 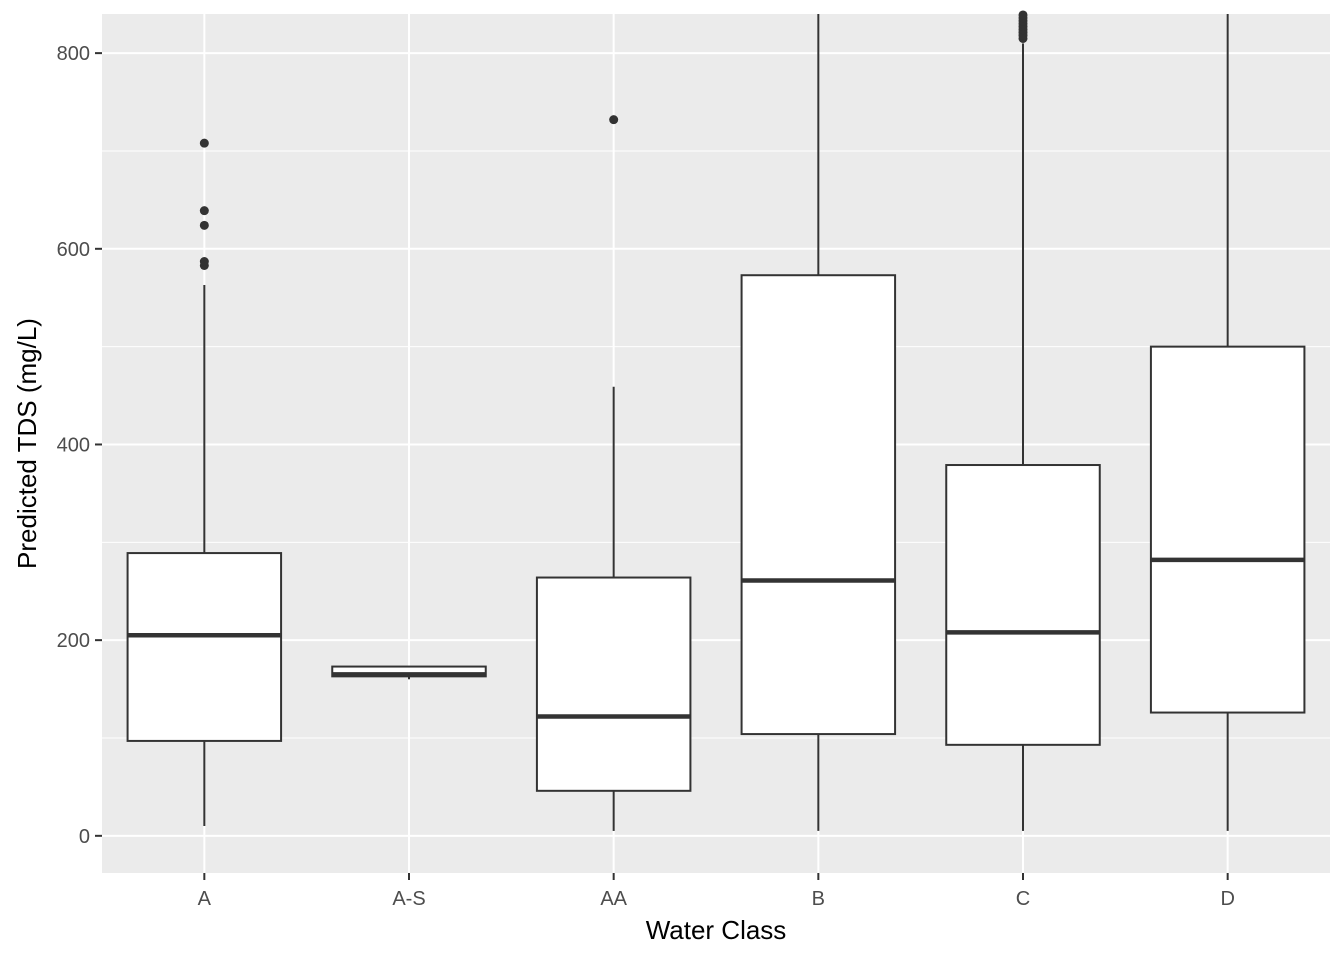 What do you see at coordinates (1023, 420) in the screenshot?
I see `box-C` at bounding box center [1023, 420].